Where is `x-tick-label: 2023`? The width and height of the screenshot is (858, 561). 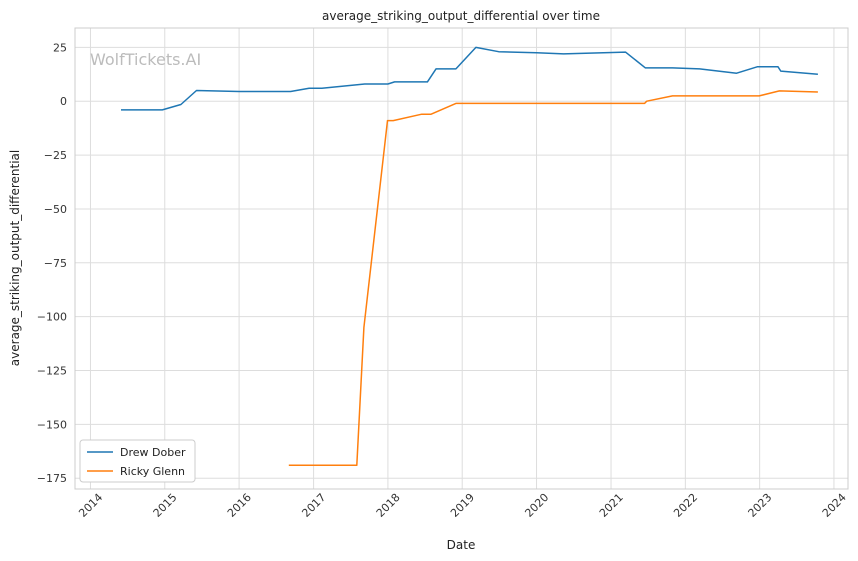
x-tick-label: 2023 is located at coordinates (760, 505).